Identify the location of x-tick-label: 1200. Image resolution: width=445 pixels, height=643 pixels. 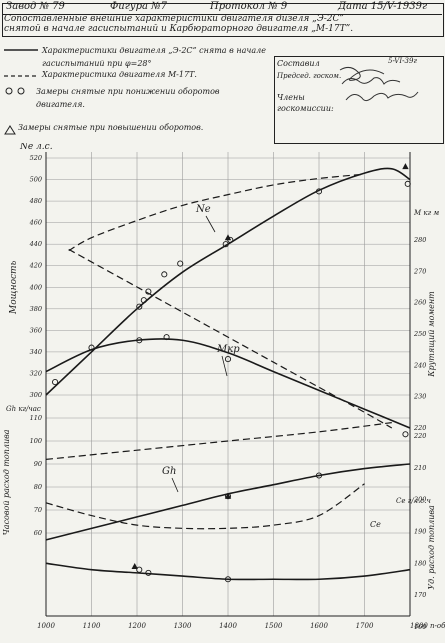
(137, 626).